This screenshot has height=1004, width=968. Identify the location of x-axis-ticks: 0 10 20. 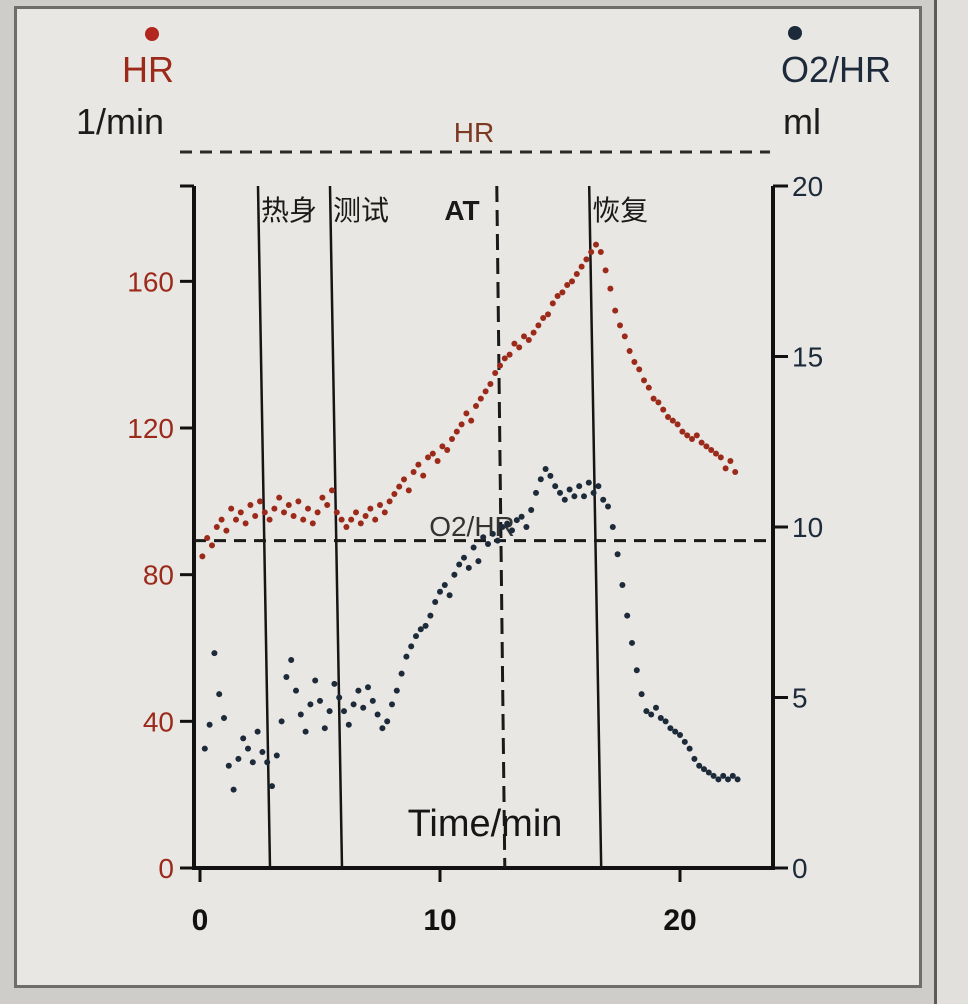
(444, 902).